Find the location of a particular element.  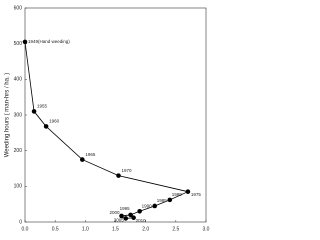

point-label: 1960 is located at coordinates (54, 121).